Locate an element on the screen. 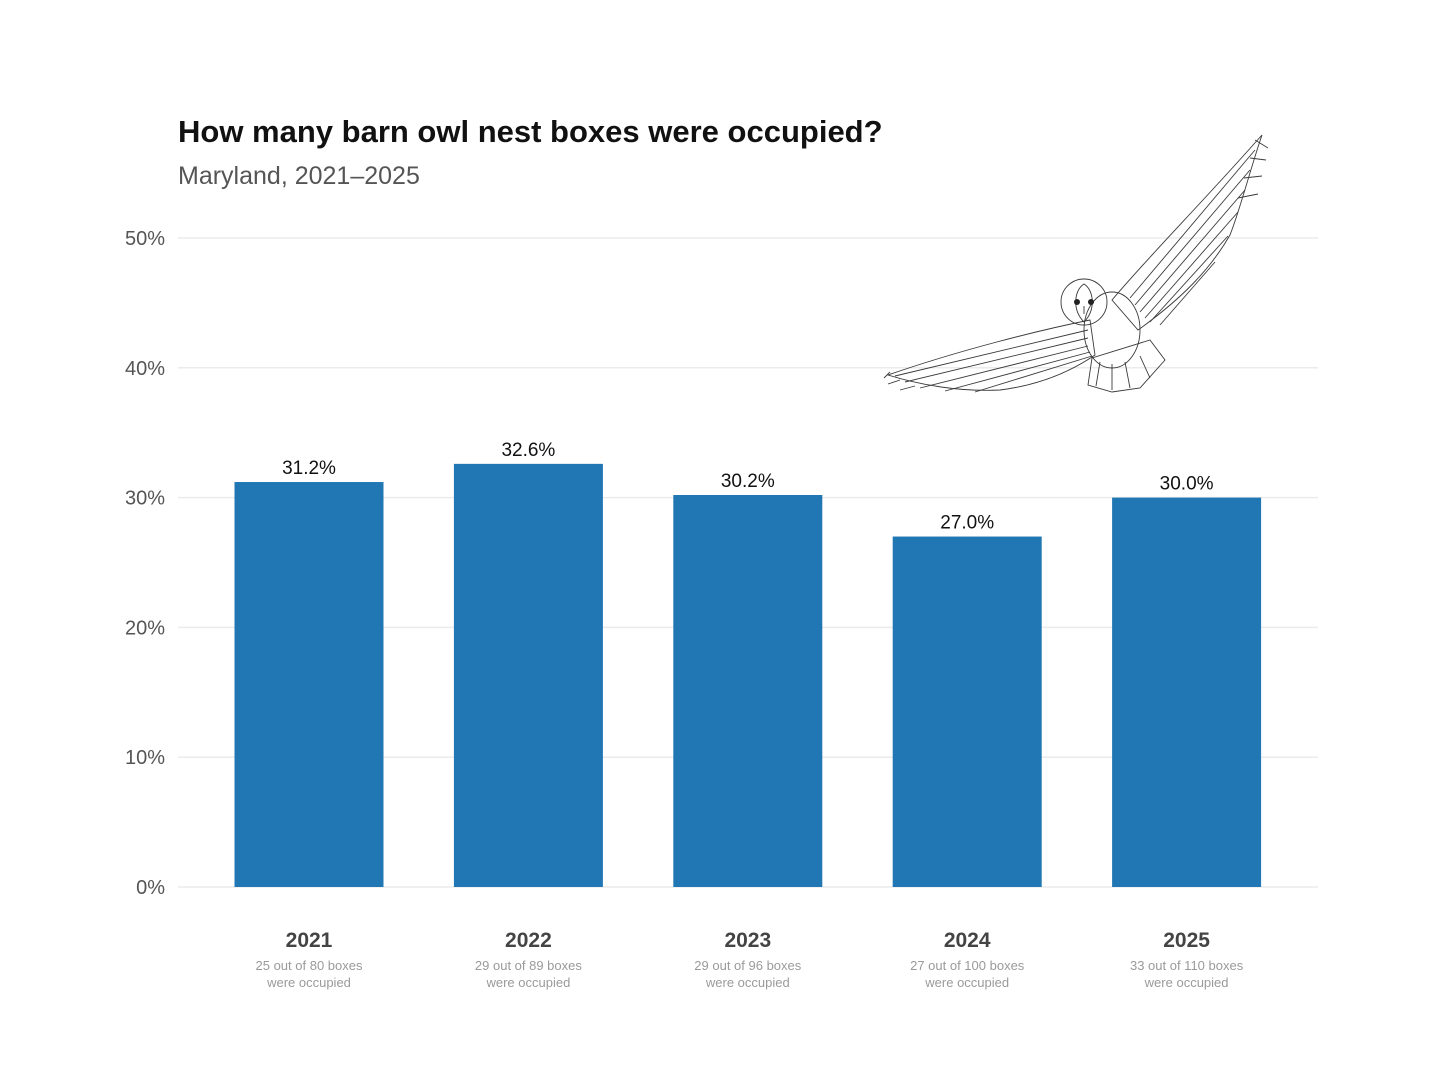 Image resolution: width=1440 pixels, height=1080 pixels. y-tick-label: 50% is located at coordinates (145, 239).